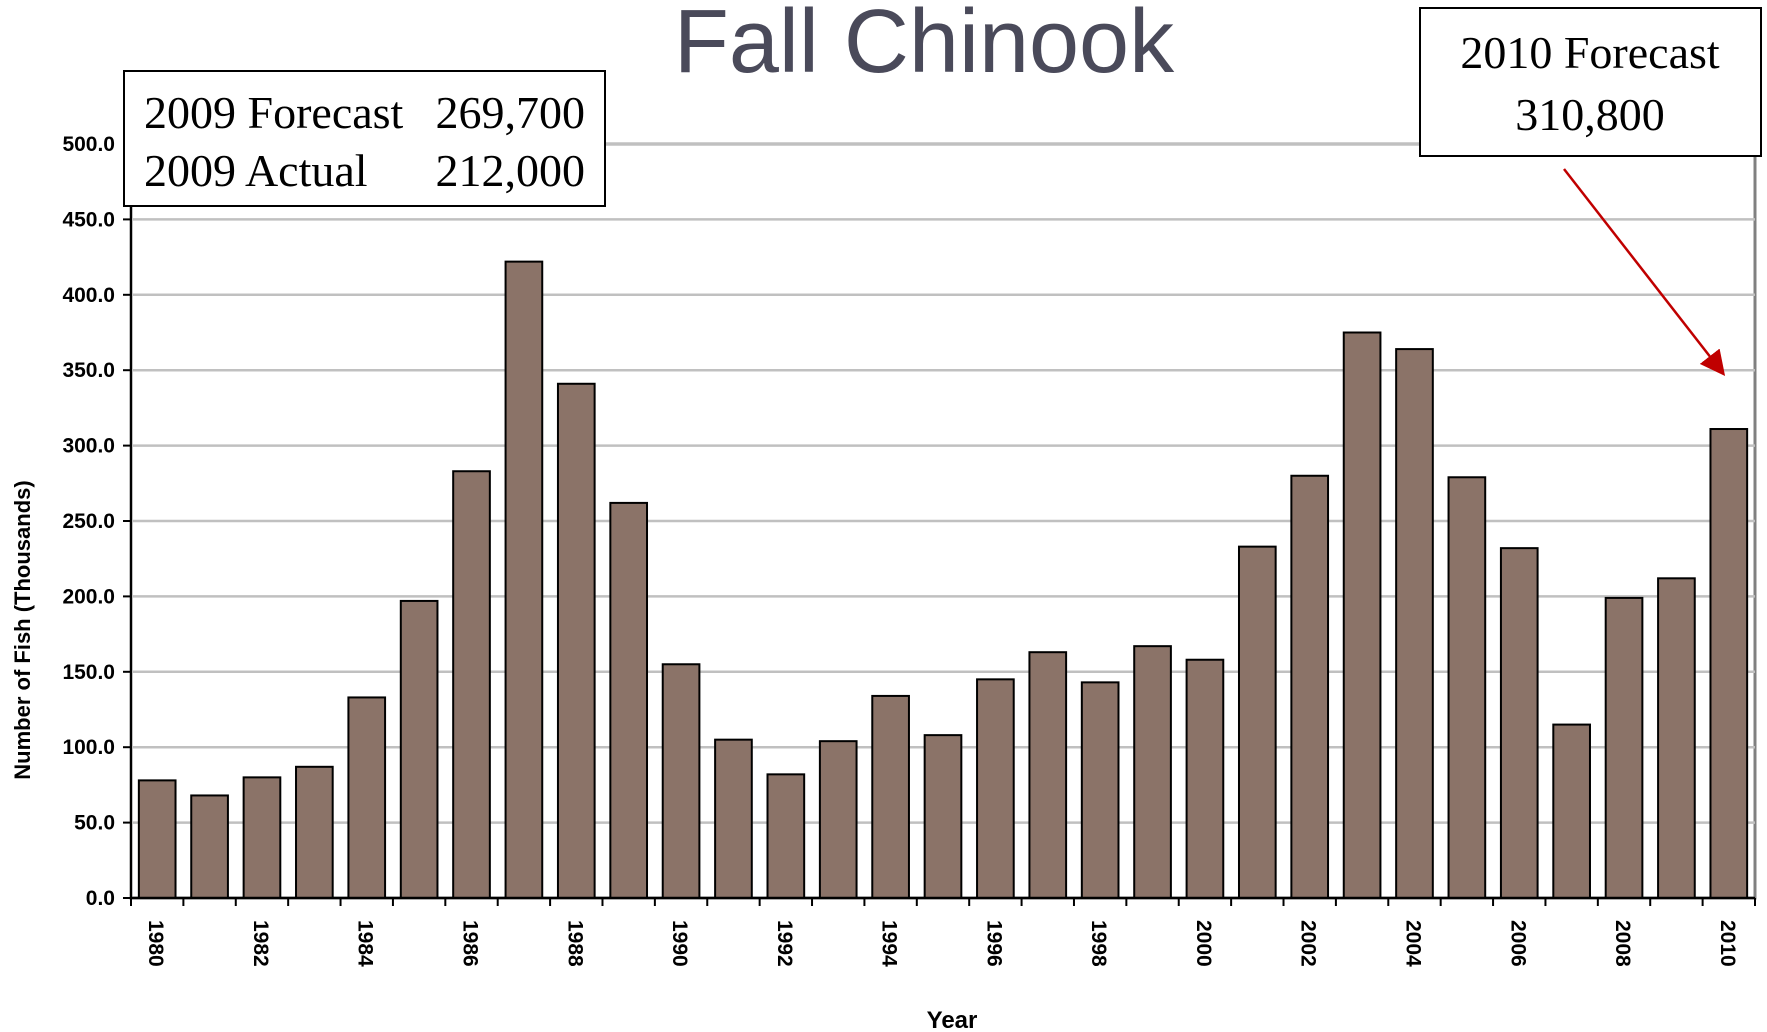 The height and width of the screenshot is (1032, 1767). Describe the element at coordinates (88, 295) in the screenshot. I see `y-tick-label: 400.0` at that location.